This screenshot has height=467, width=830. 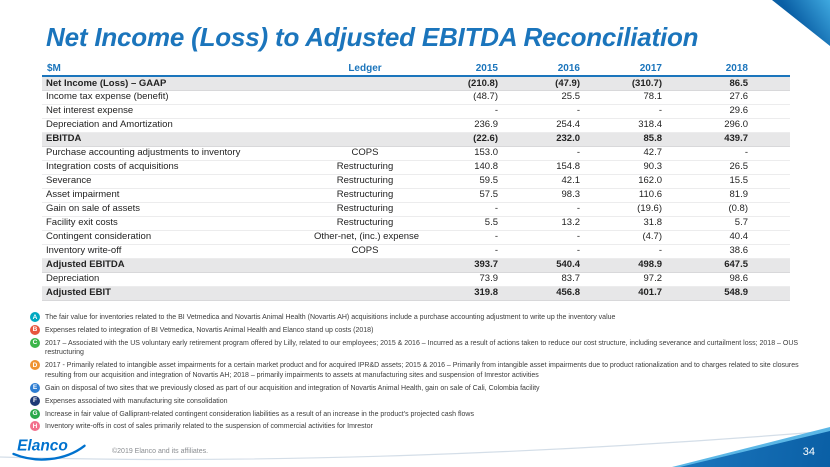 What do you see at coordinates (365, 153) in the screenshot?
I see `ledger-cell: COPS` at bounding box center [365, 153].